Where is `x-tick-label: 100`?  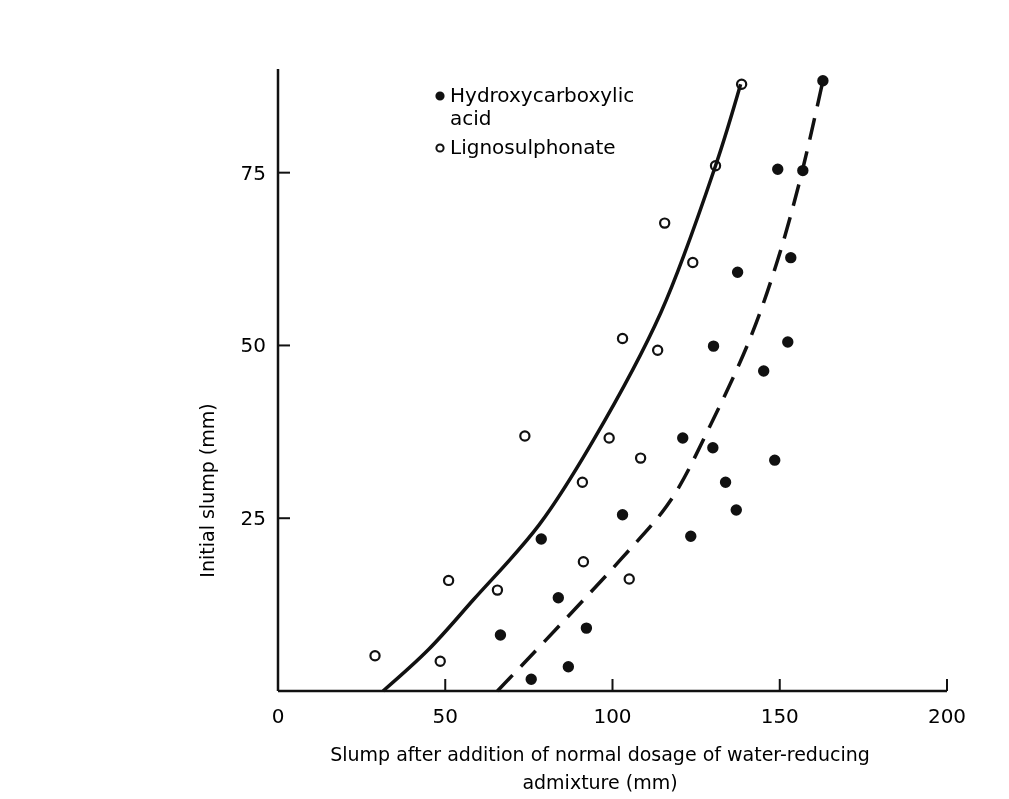
x-tick-label: 100 is located at coordinates (612, 716).